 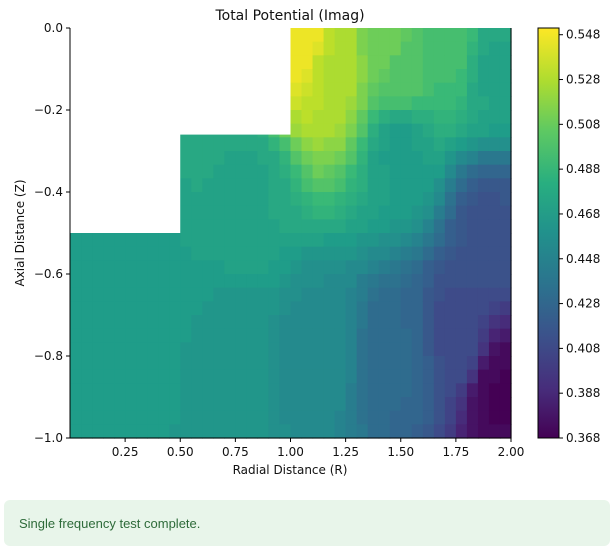 What do you see at coordinates (48, 192) in the screenshot?
I see `y-tick-label: −0.4` at bounding box center [48, 192].